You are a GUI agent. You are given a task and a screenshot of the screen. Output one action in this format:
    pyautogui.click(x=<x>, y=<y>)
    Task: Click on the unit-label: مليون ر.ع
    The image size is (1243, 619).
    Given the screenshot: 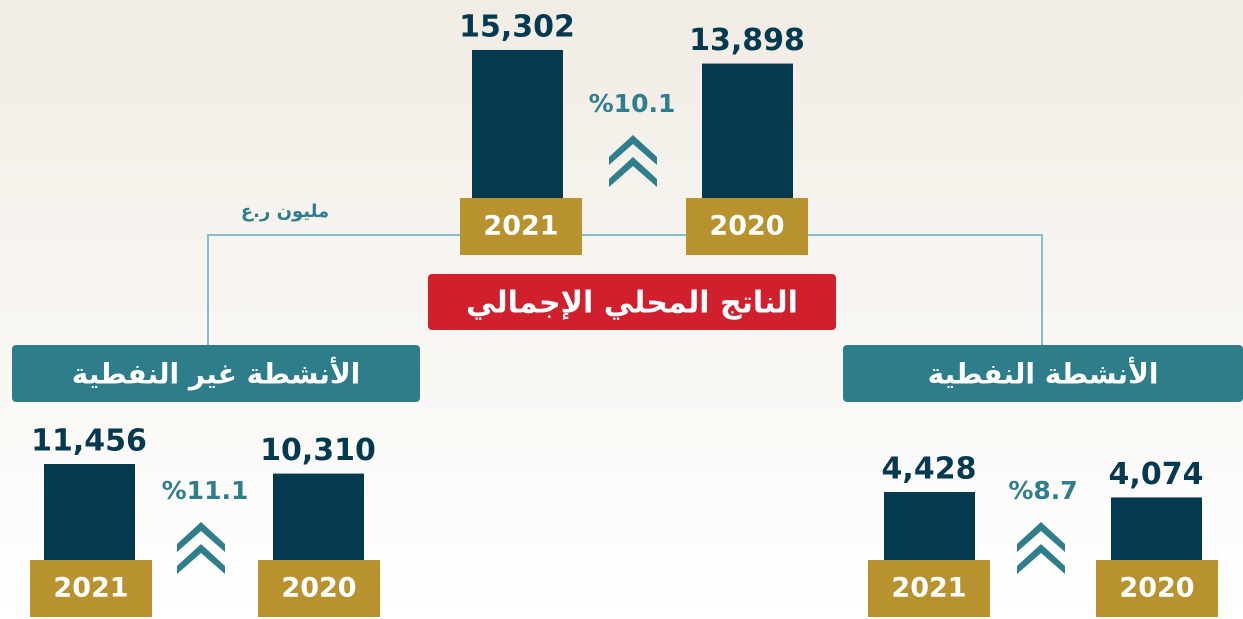 What is the action you would take?
    pyautogui.click(x=285, y=211)
    